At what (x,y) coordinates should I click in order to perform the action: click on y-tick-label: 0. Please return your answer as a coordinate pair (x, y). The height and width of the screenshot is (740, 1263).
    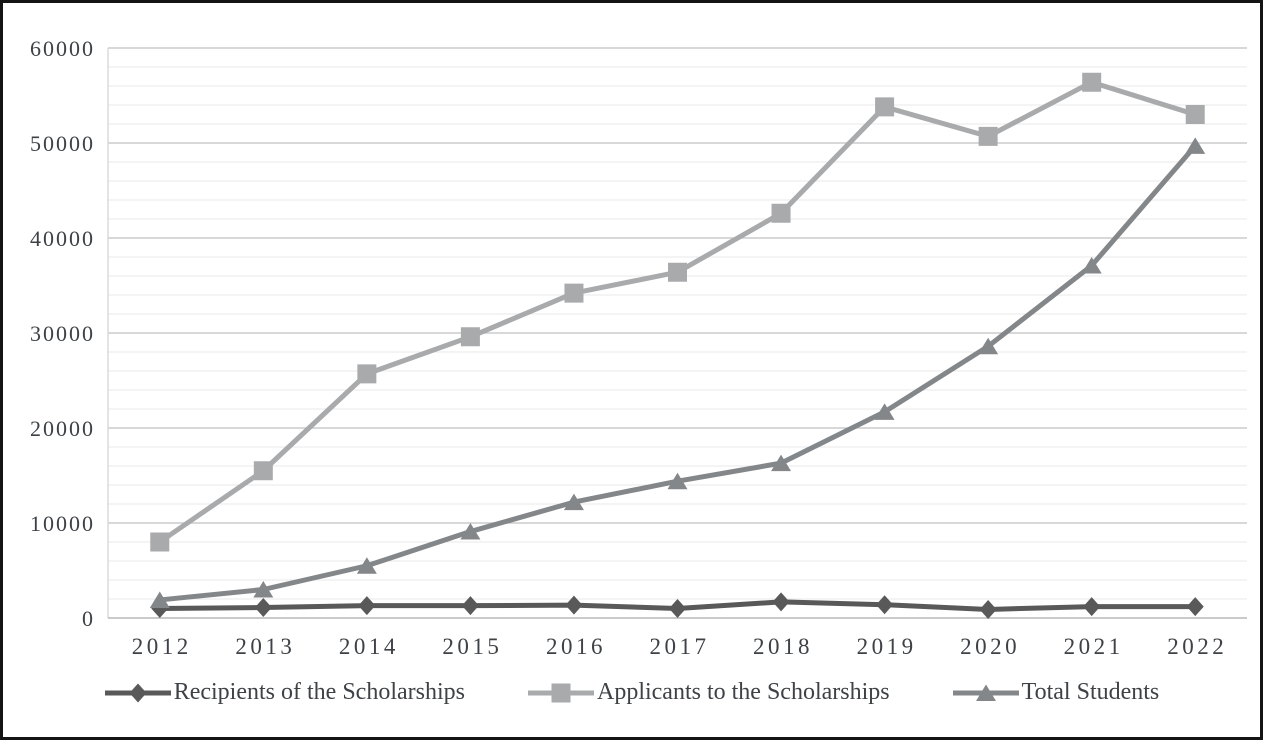
    Looking at the image, I should click on (88, 618).